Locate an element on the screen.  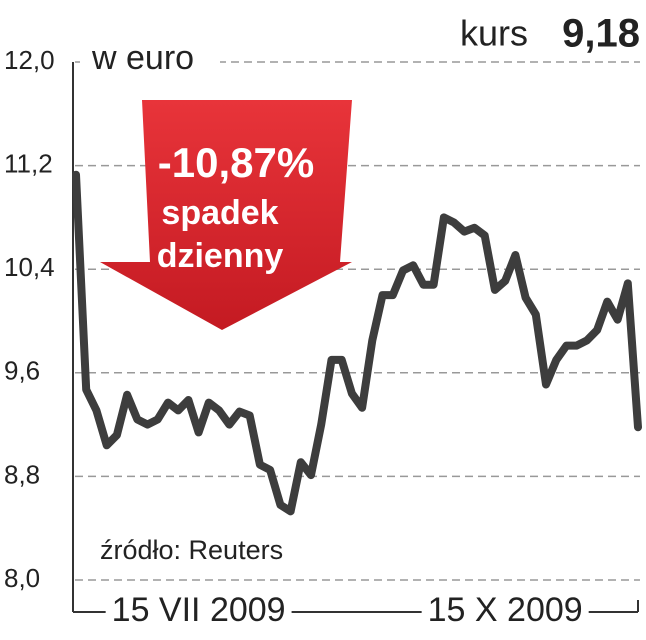
y-tick-label: 12,0 is located at coordinates (29, 60).